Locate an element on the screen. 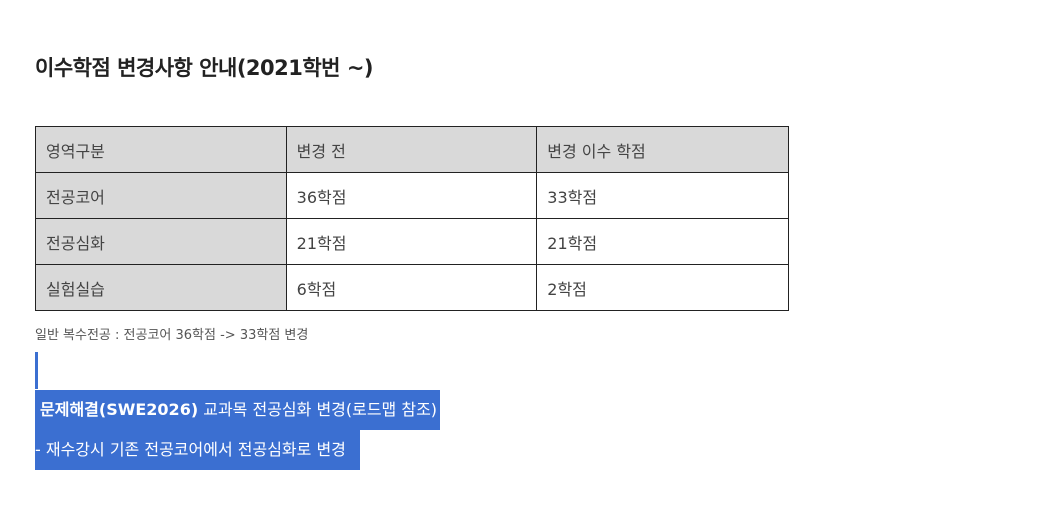 The height and width of the screenshot is (531, 1041). page-title: 이수학점 변경사항 안내(2021학번 ~) is located at coordinates (204, 68).